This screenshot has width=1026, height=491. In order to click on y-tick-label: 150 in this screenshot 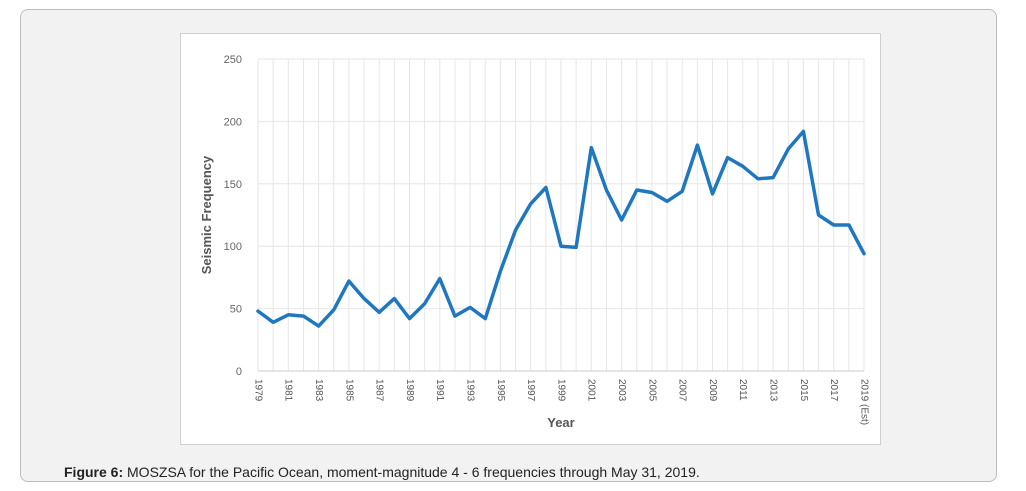, I will do `click(233, 185)`.